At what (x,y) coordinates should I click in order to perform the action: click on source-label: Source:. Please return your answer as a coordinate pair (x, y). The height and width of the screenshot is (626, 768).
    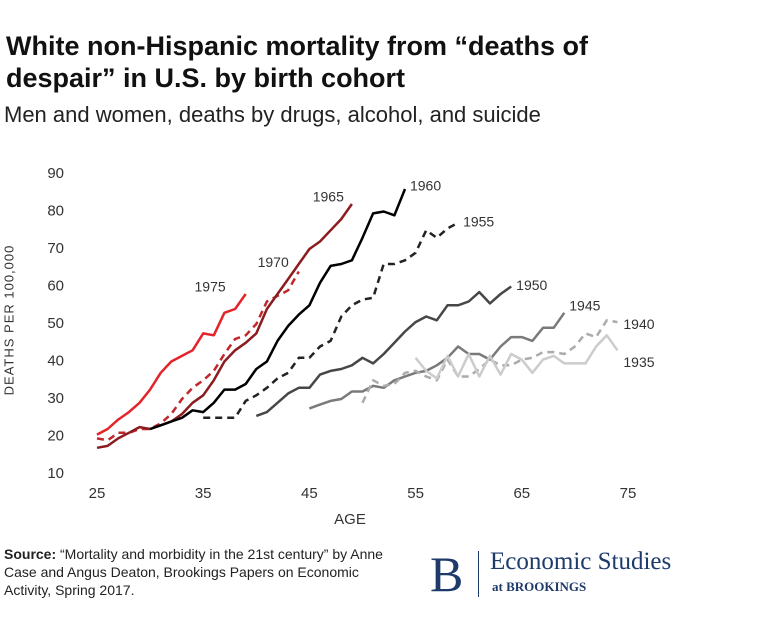
    Looking at the image, I should click on (30, 554).